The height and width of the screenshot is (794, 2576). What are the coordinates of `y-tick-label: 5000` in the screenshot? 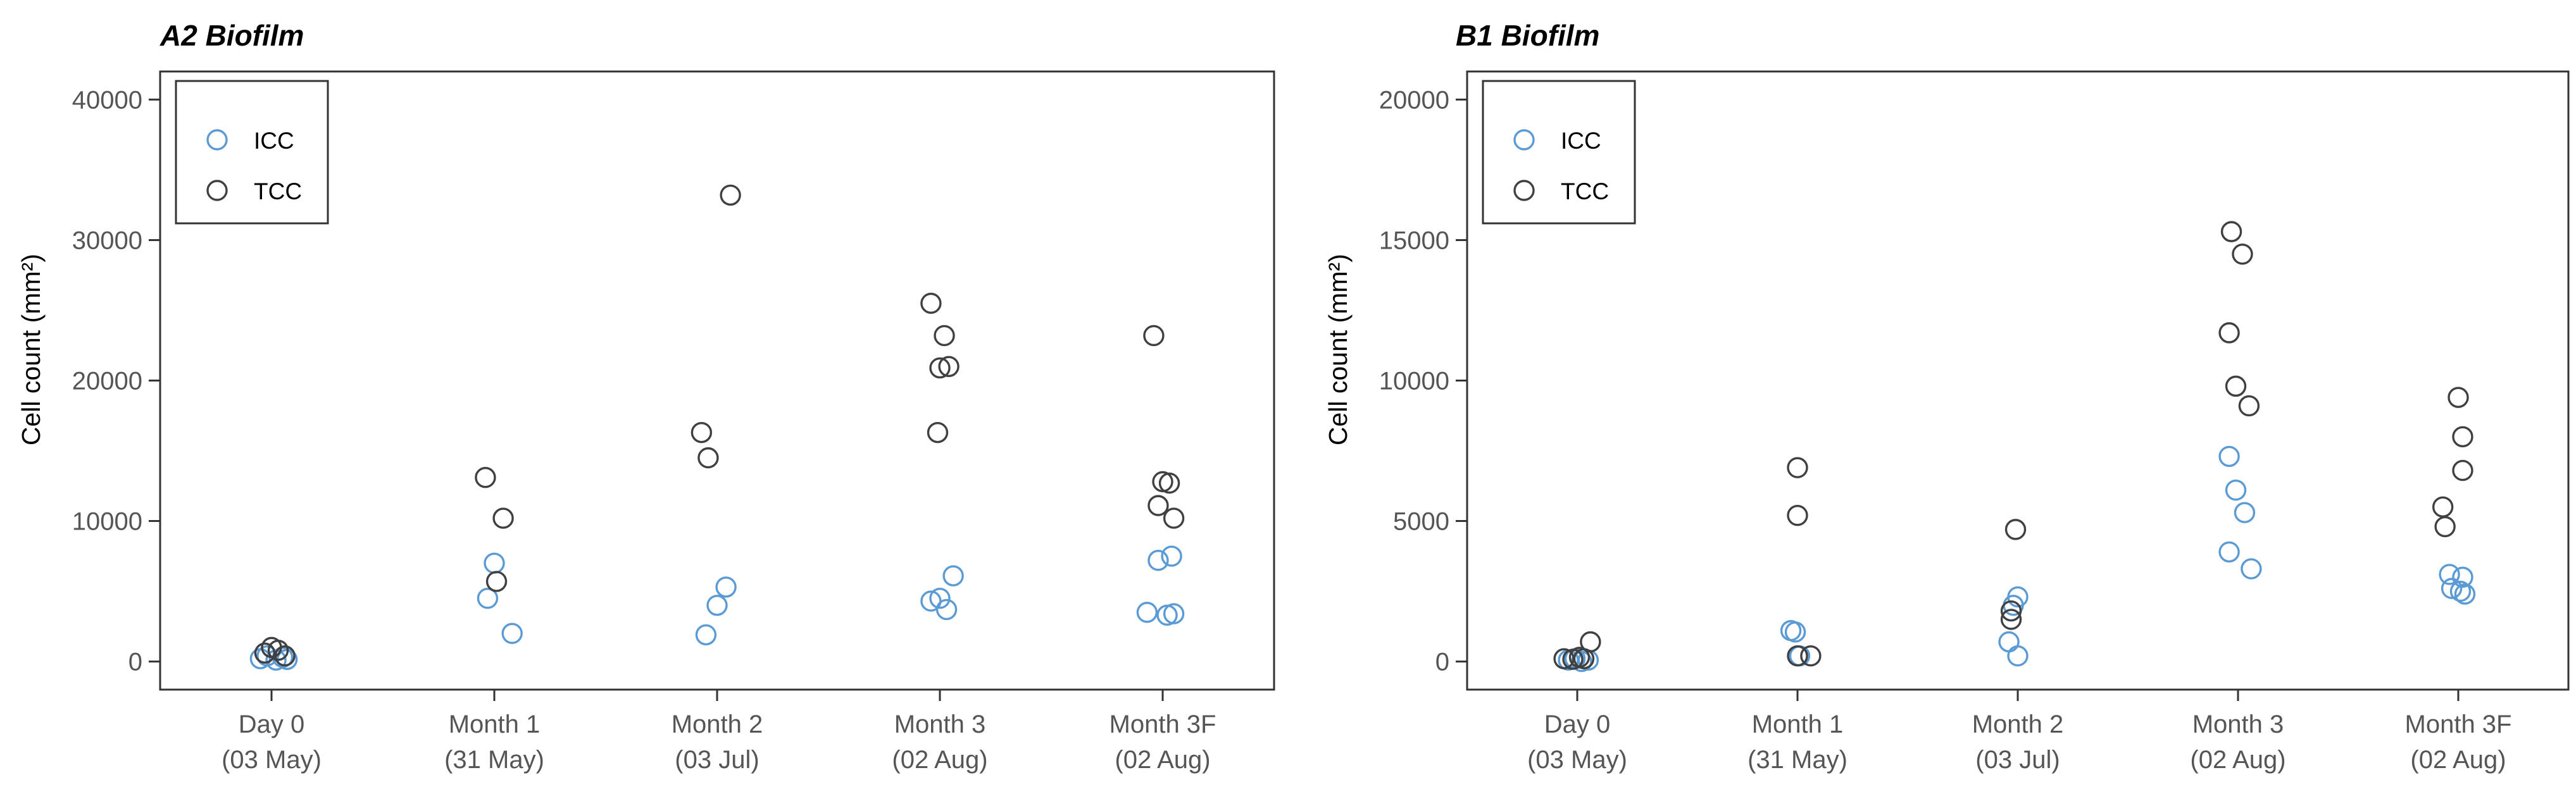 It's located at (1421, 522).